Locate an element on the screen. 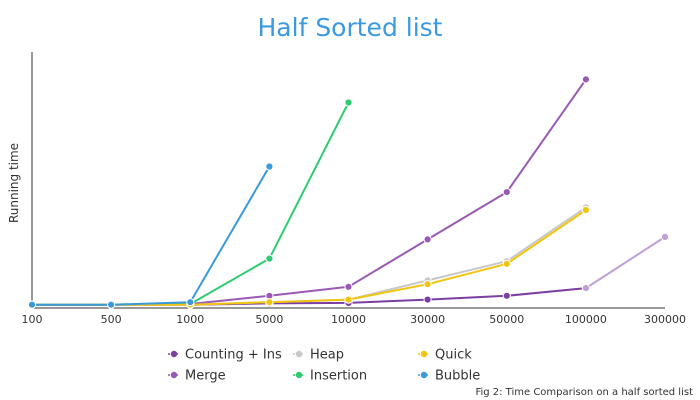  x-tick-label: 30000 is located at coordinates (427, 319).